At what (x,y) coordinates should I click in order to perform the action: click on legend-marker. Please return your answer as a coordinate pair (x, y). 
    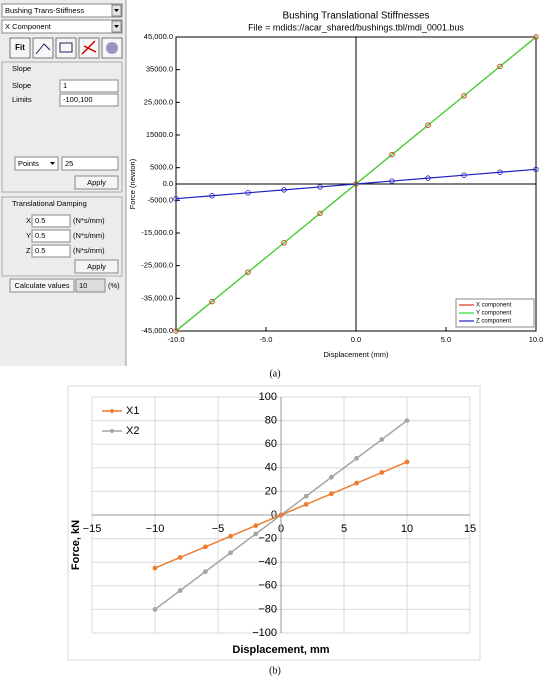
    Looking at the image, I should click on (112, 411).